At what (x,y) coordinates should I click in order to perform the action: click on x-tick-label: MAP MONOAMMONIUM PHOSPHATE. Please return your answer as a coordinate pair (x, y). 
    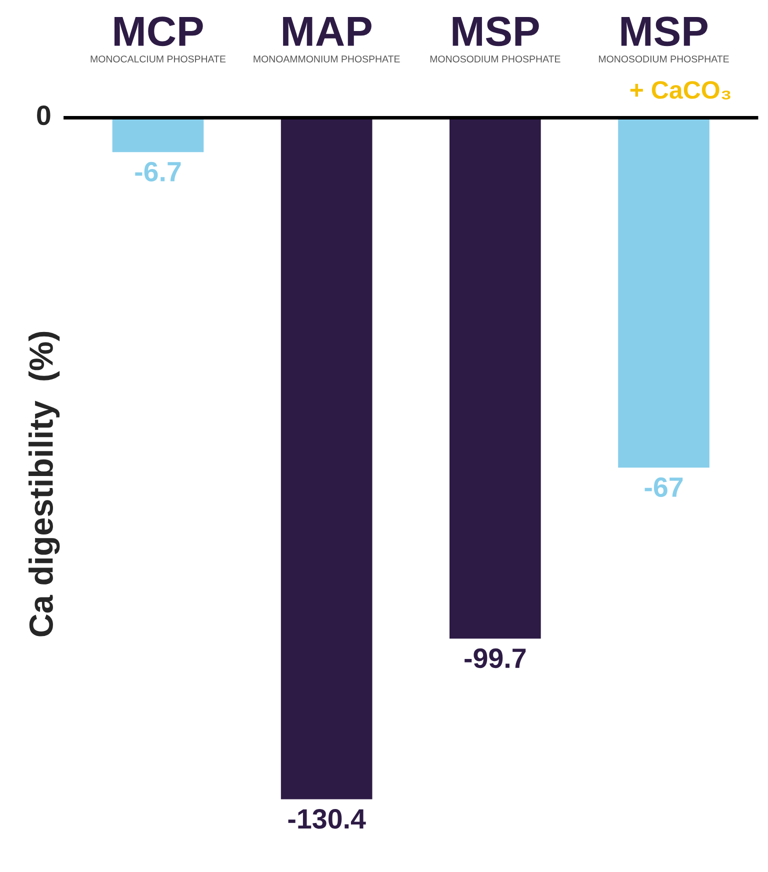
    Looking at the image, I should click on (327, 39).